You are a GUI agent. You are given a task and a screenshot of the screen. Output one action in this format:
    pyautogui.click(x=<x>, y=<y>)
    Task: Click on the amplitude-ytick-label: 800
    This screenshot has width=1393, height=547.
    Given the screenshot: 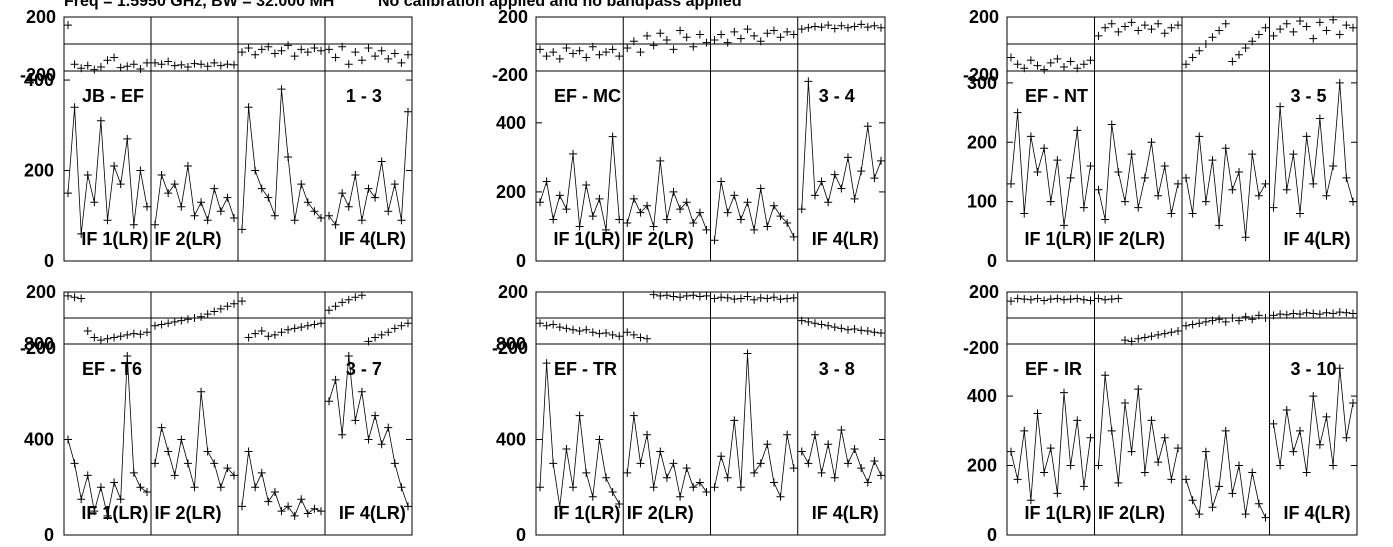 What is the action you would take?
    pyautogui.click(x=511, y=344)
    